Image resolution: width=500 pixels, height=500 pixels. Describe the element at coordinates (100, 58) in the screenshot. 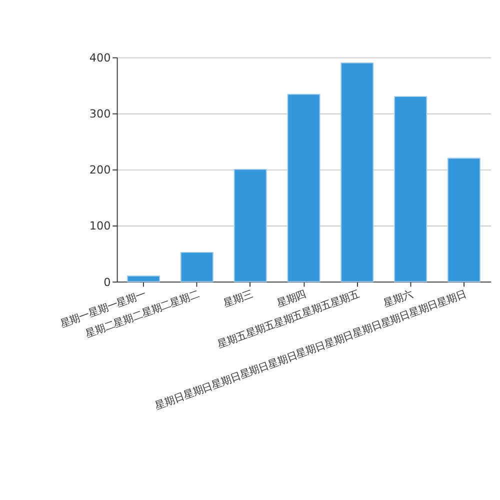

I see `y-tick-label: 400` at that location.